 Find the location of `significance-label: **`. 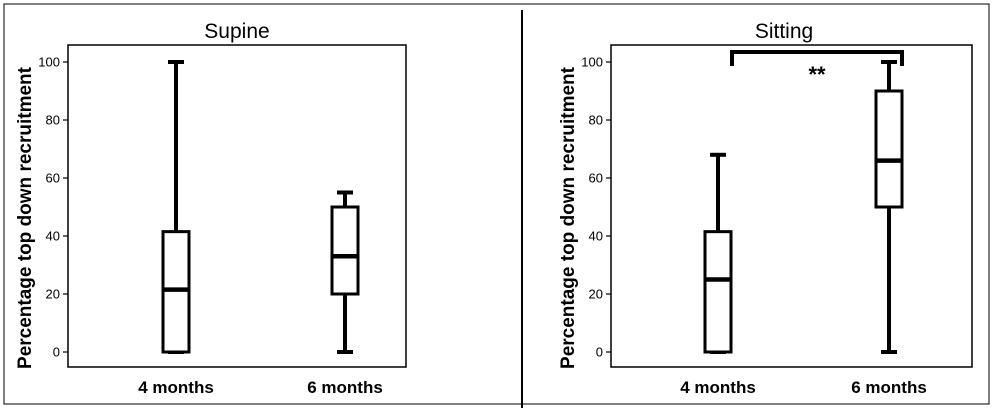

significance-label: ** is located at coordinates (817, 74).